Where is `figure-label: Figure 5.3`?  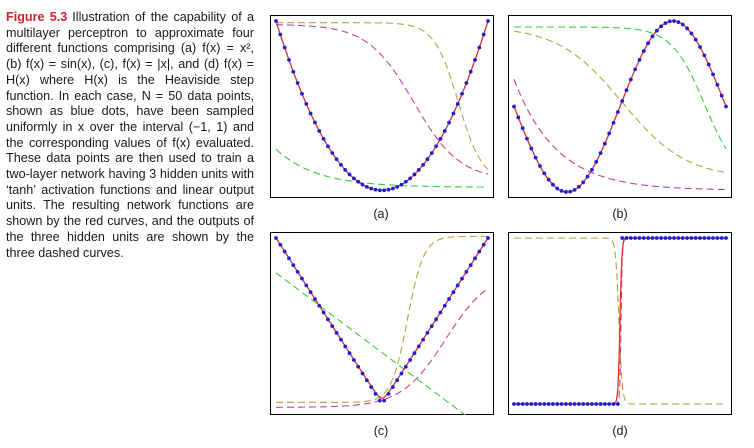
figure-label: Figure 5.3 is located at coordinates (37, 17).